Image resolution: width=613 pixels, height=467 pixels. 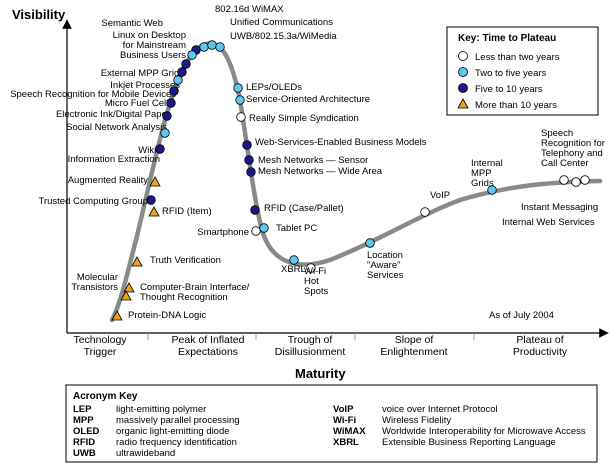 I want to click on key-label-five-to-ten: Five to 10 years, so click(x=509, y=89).